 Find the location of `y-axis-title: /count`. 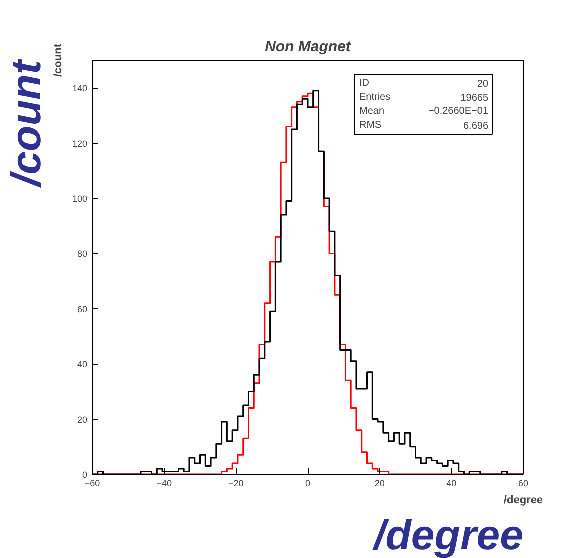

y-axis-title: /count is located at coordinates (58, 60).